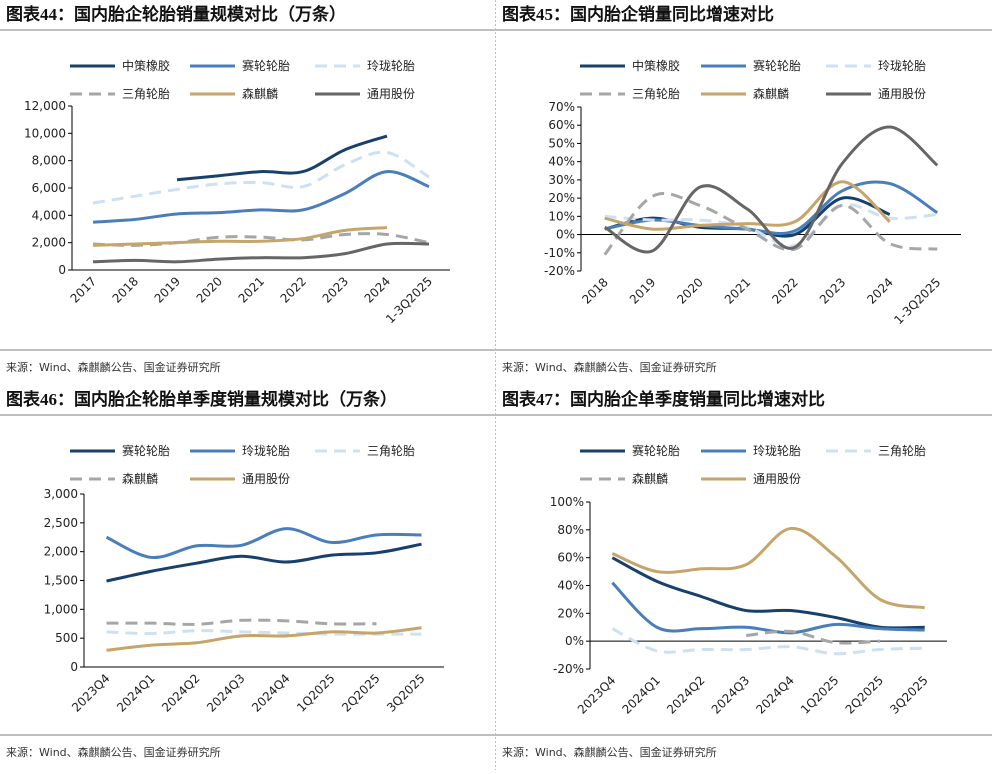 This screenshot has width=992, height=774. What do you see at coordinates (561, 143) in the screenshot?
I see `y-tick-label: 50%` at bounding box center [561, 143].